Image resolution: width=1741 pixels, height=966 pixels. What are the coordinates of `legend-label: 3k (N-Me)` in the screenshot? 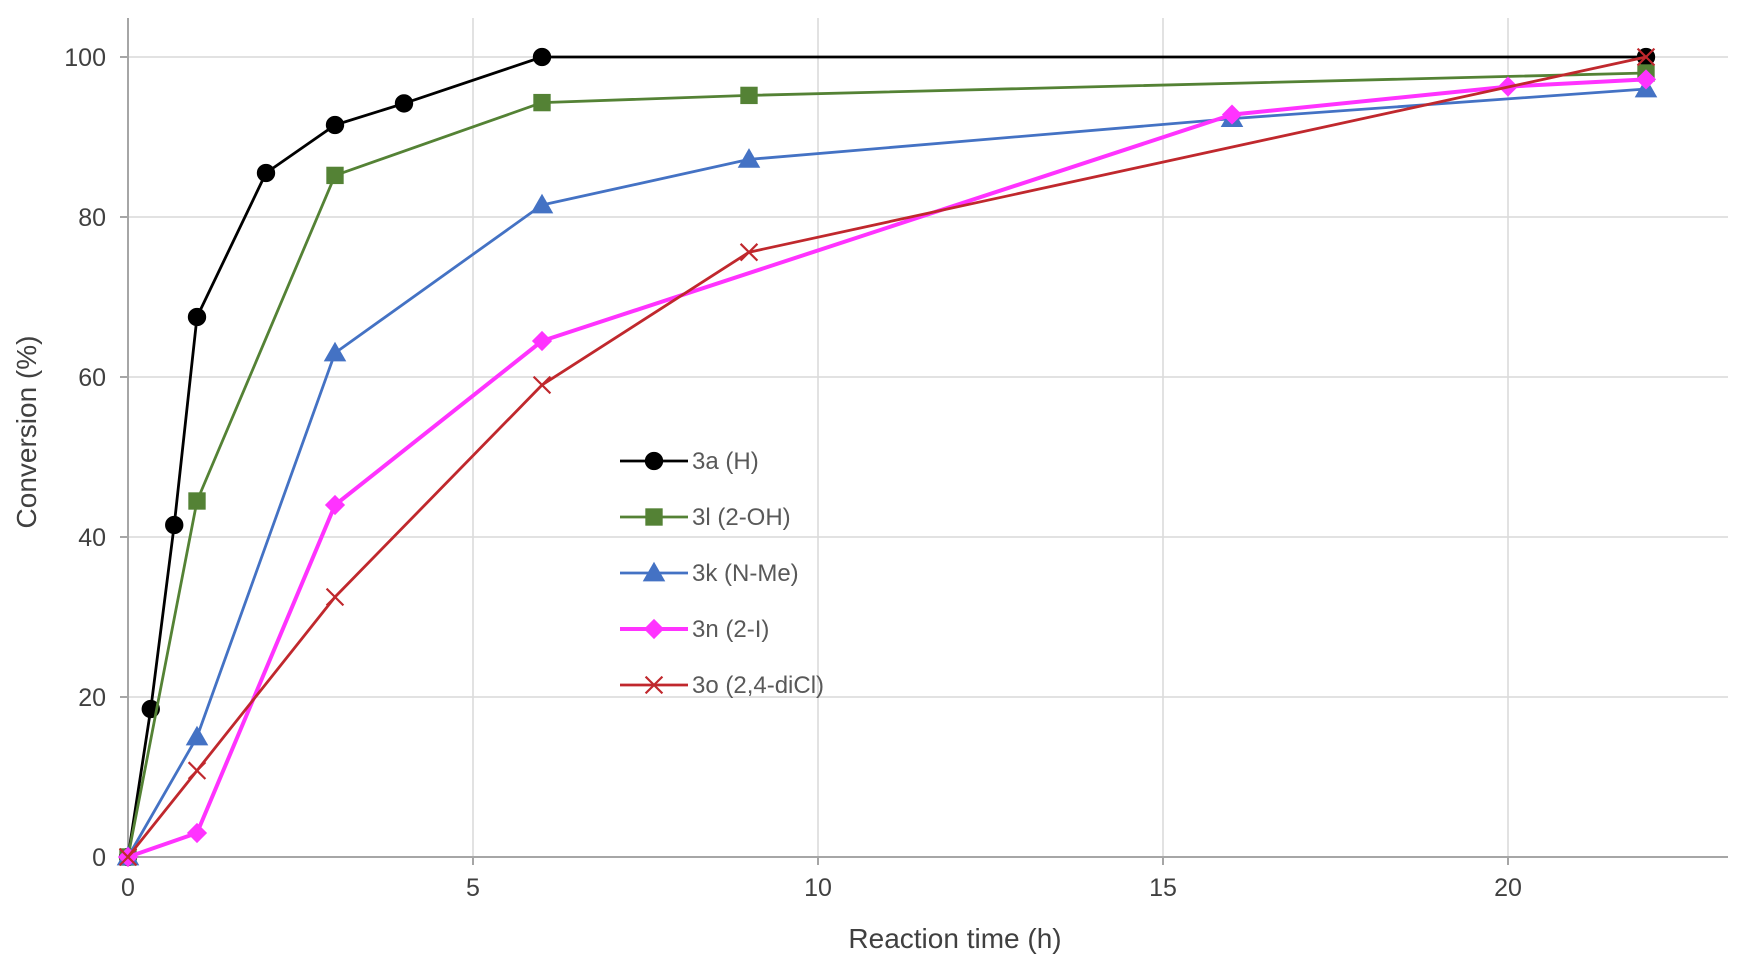 It's located at (745, 573).